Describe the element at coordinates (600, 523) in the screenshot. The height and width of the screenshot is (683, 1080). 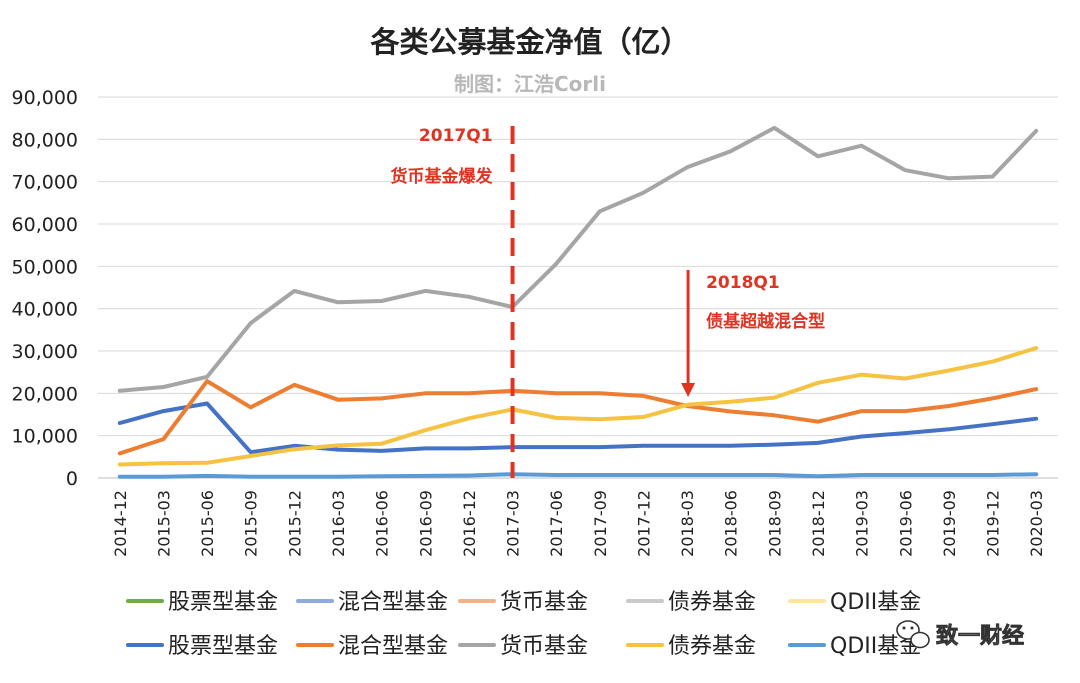
I see `x-tick-label: 2017-09` at that location.